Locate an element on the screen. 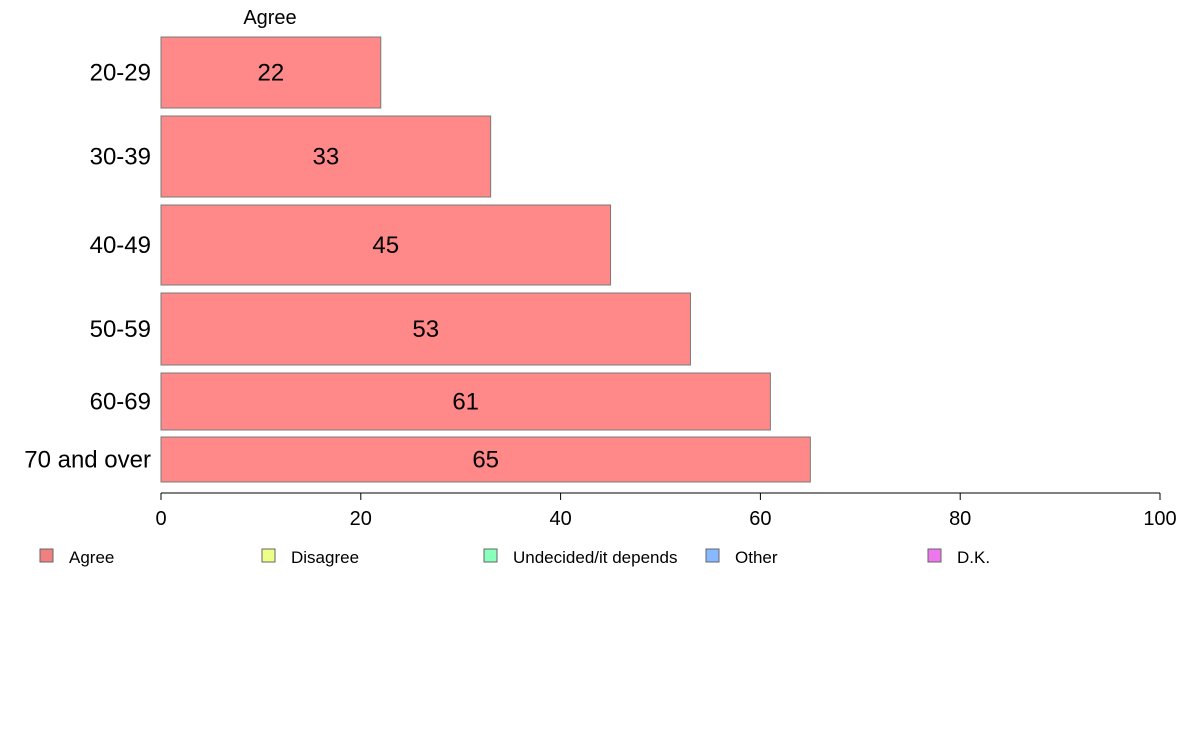  x-tick-label: 0 is located at coordinates (160, 519).